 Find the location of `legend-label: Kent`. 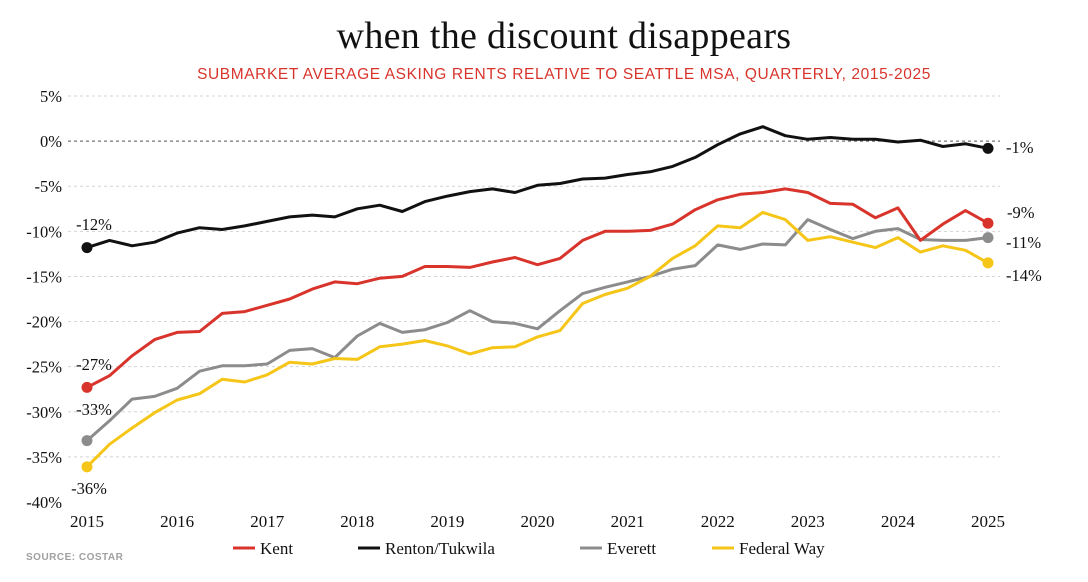

legend-label: Kent is located at coordinates (276, 548).